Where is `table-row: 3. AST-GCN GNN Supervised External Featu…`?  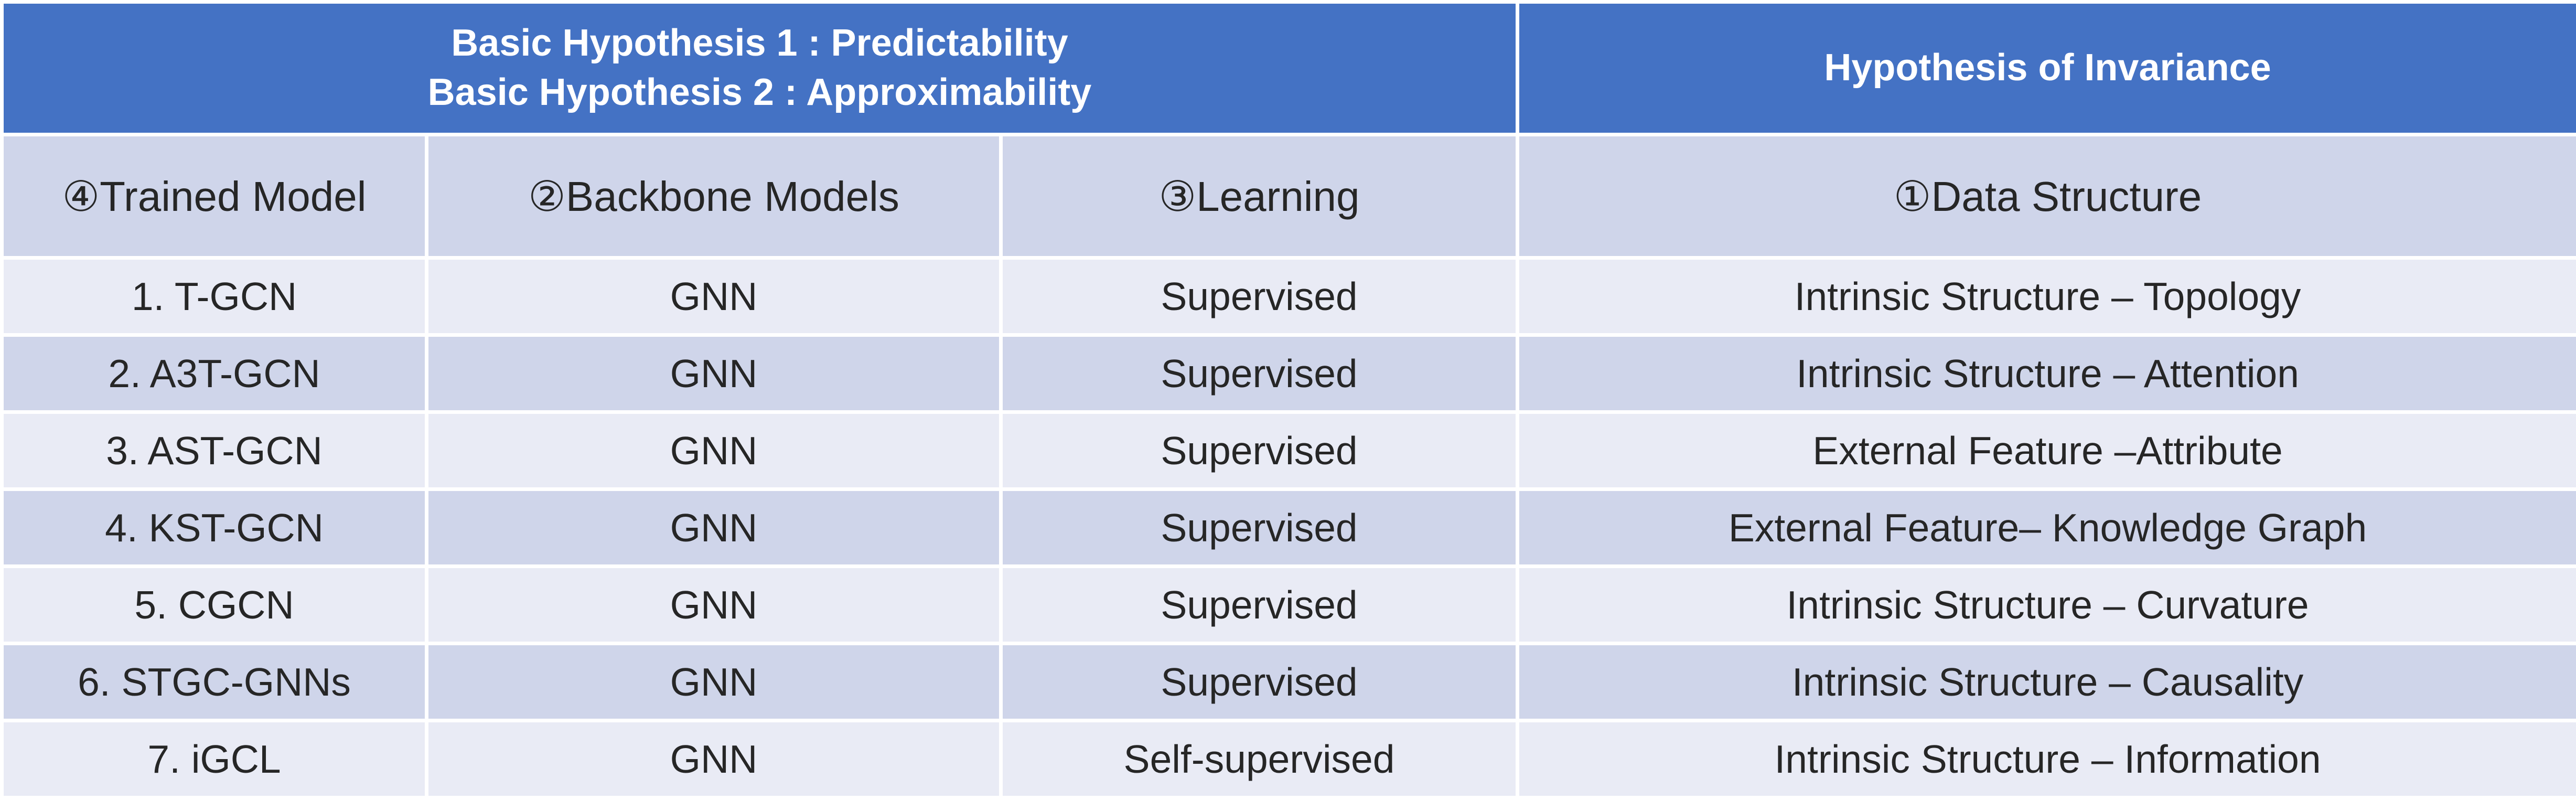 table-row: 3. AST-GCN GNN Supervised External Featu… is located at coordinates (1288, 450).